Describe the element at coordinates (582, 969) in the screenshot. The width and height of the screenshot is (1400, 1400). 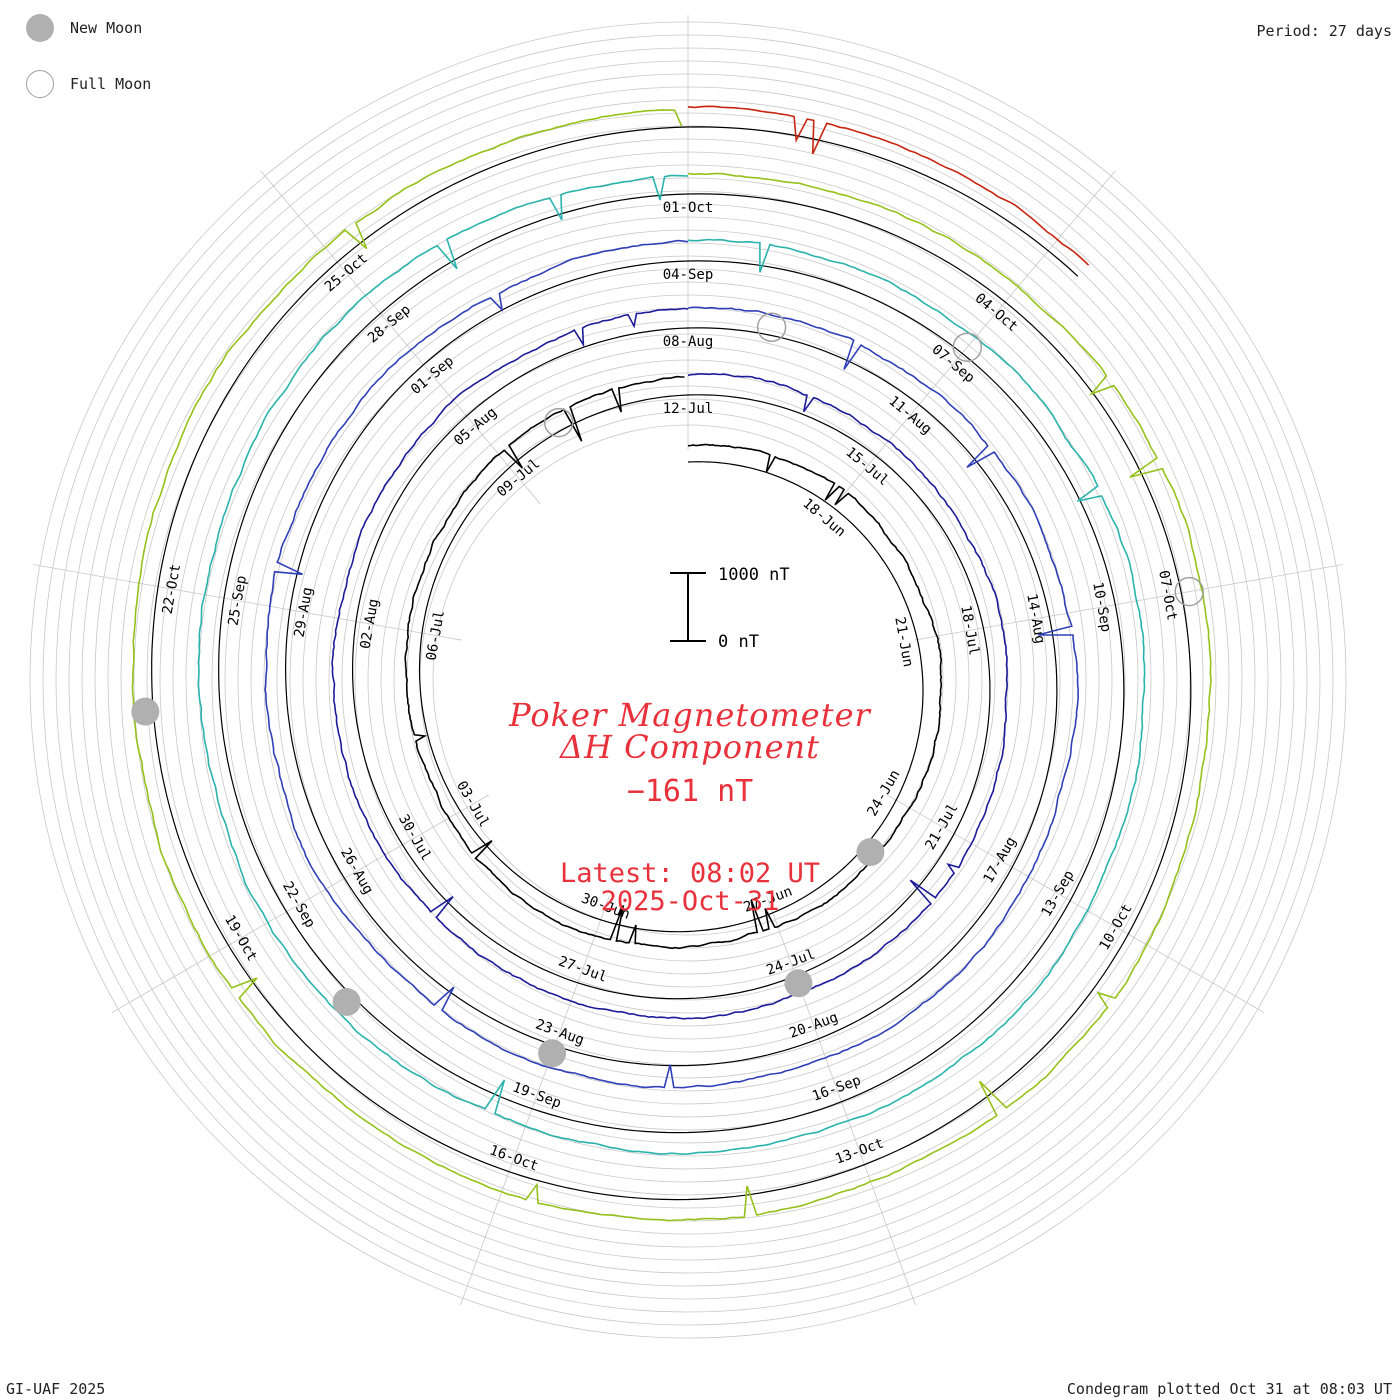
I see `date-label: 27-Jul` at that location.